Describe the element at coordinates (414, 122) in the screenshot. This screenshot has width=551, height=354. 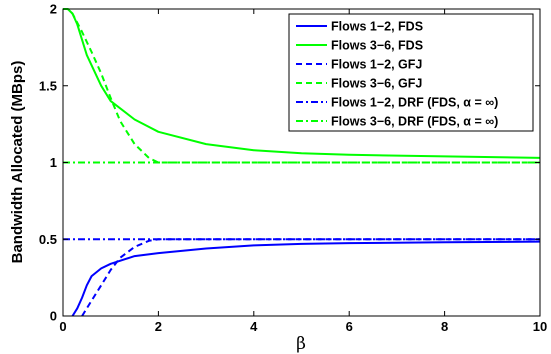
I see `legend-label-6: Flows 3−6, DRF (FDS, α = ∞)` at that location.